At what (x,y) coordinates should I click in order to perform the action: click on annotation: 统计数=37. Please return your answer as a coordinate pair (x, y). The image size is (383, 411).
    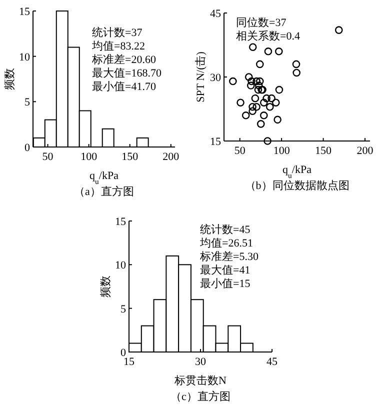
    Looking at the image, I should click on (117, 32).